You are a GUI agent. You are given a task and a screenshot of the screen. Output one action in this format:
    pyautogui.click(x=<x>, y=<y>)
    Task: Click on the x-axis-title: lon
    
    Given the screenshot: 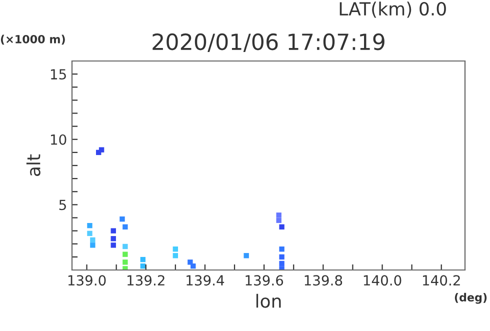 What is the action you would take?
    pyautogui.click(x=268, y=301)
    